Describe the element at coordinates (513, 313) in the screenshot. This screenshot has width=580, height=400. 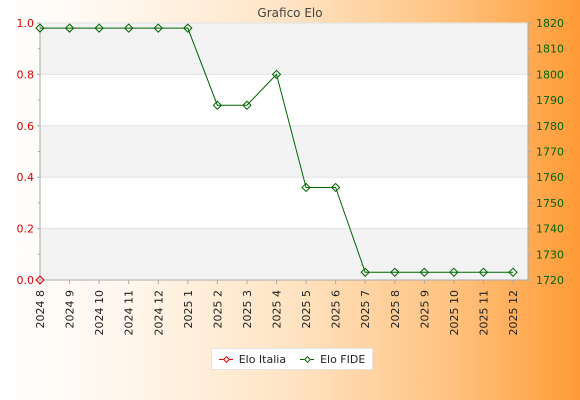
I see `tick-label-x: 2025 12` at that location.